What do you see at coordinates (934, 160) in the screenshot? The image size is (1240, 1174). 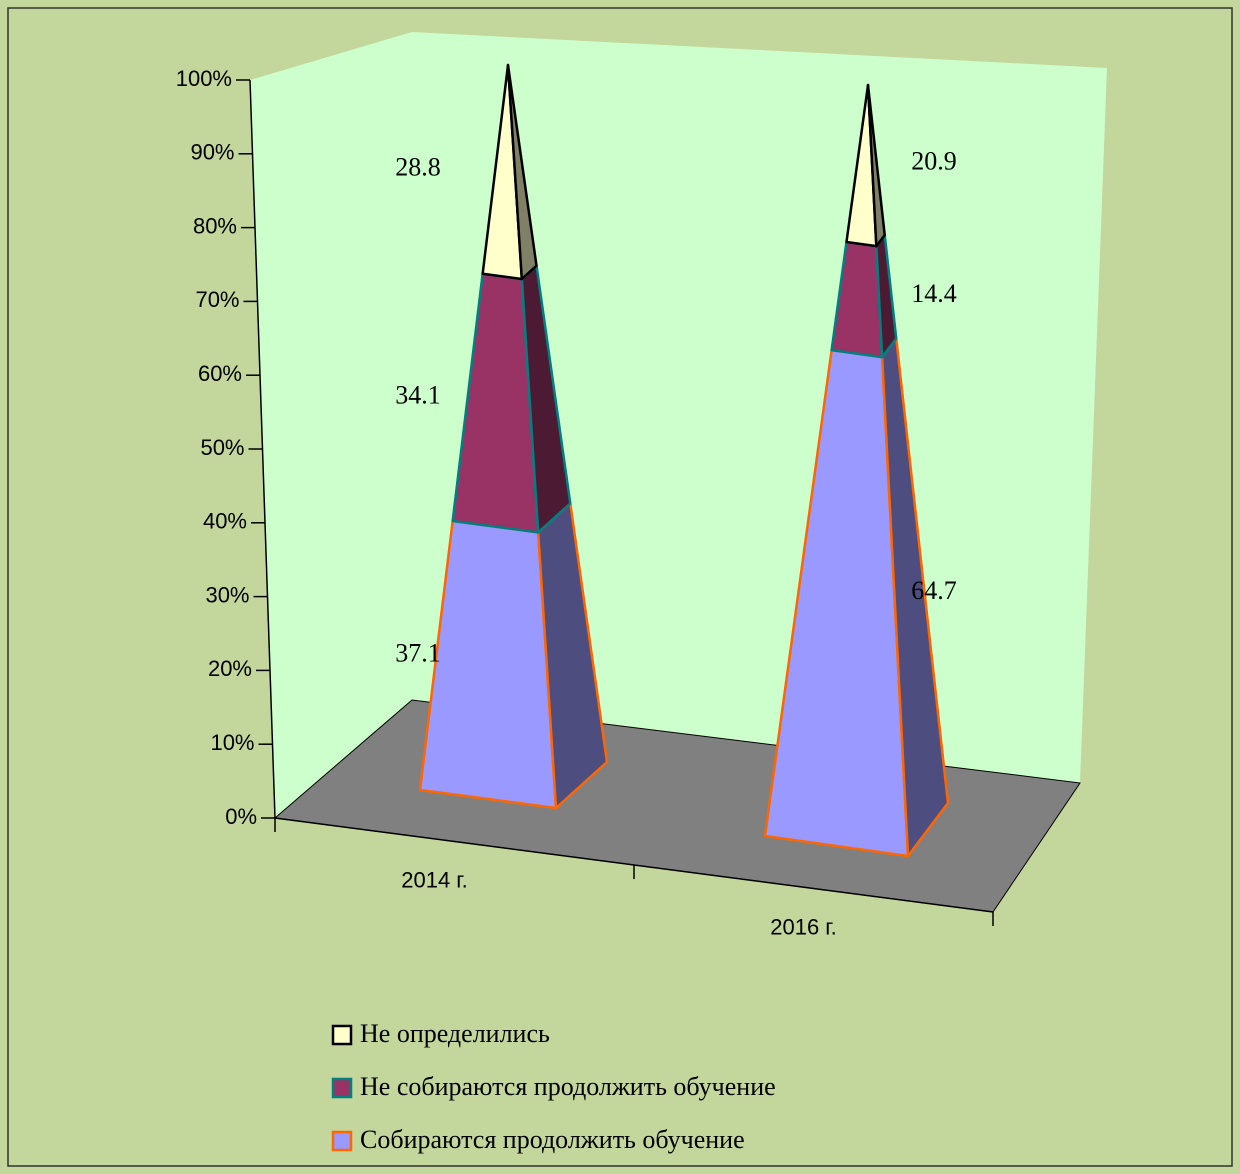 I see `data-label: 20.9` at bounding box center [934, 160].